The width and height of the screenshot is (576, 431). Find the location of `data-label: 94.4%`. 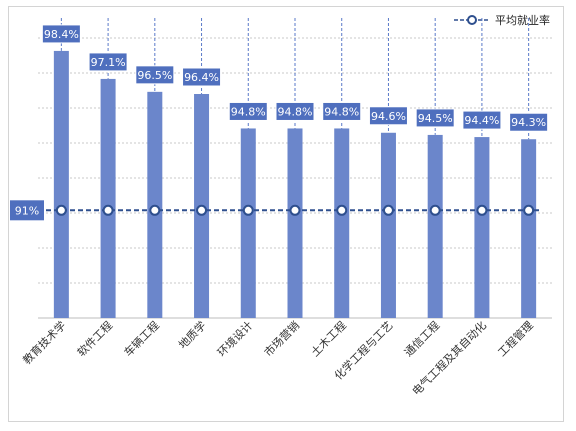

data-label: 94.4% is located at coordinates (481, 120).